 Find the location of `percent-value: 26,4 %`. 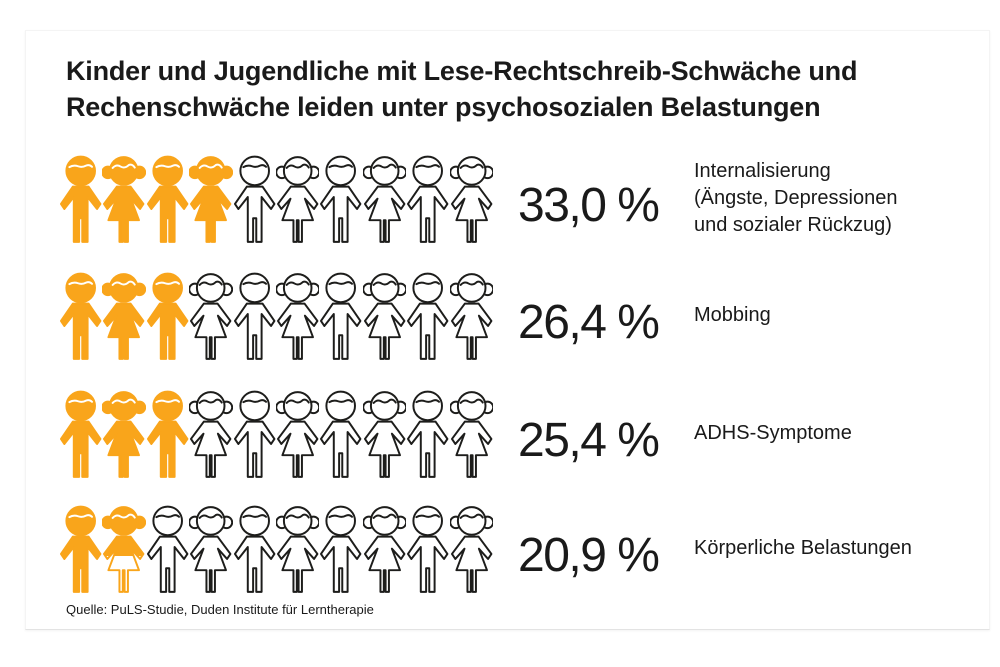

percent-value: 26,4 % is located at coordinates (589, 322).